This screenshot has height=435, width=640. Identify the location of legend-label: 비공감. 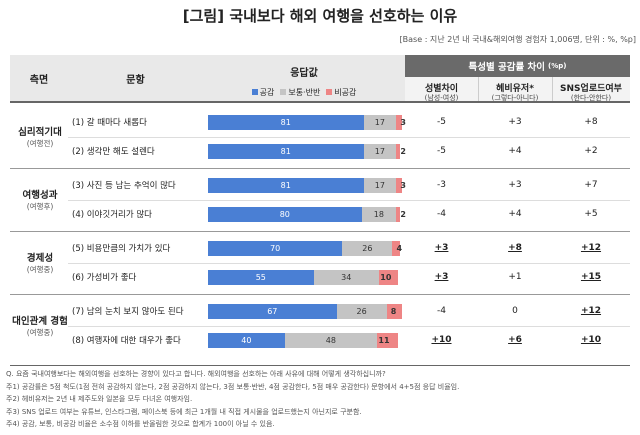
(345, 92).